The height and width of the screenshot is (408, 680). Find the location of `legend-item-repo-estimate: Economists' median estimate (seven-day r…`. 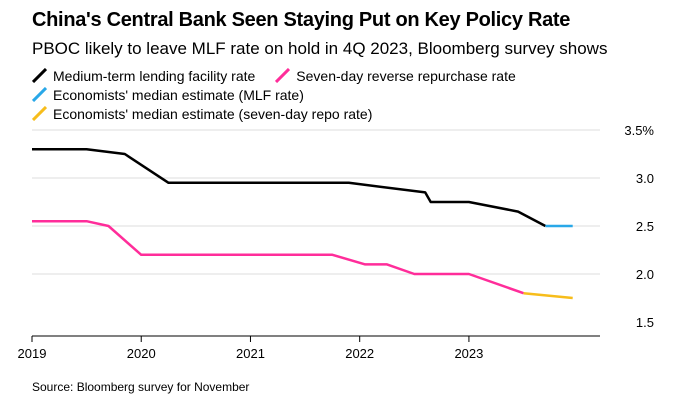

legend-item-repo-estimate: Economists' median estimate (seven-day r… is located at coordinates (202, 114).